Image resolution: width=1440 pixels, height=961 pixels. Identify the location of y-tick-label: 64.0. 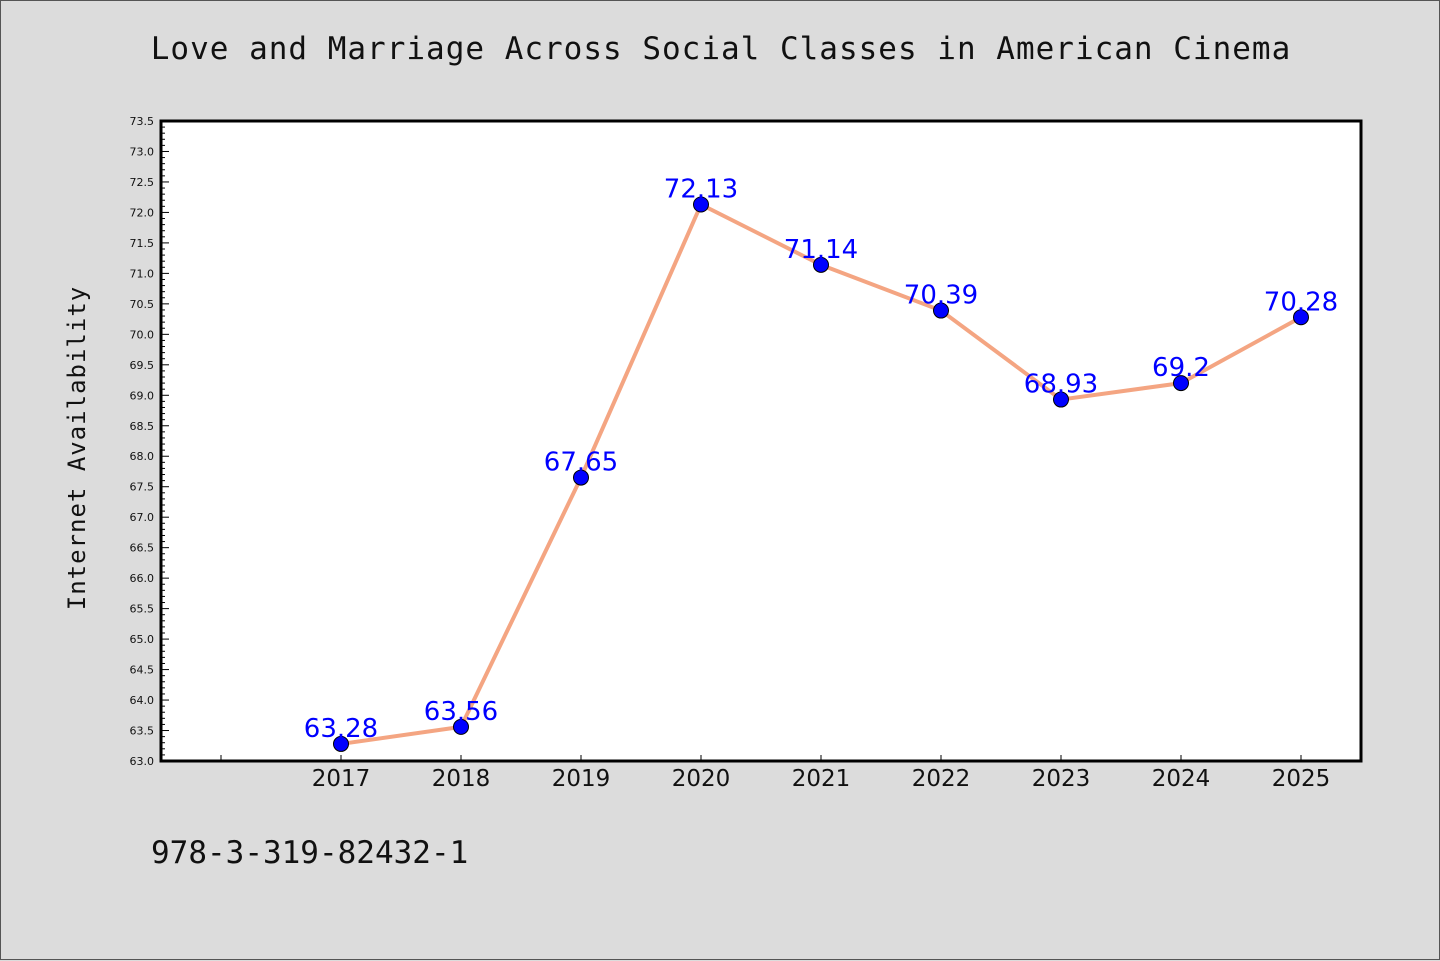
(142, 700).